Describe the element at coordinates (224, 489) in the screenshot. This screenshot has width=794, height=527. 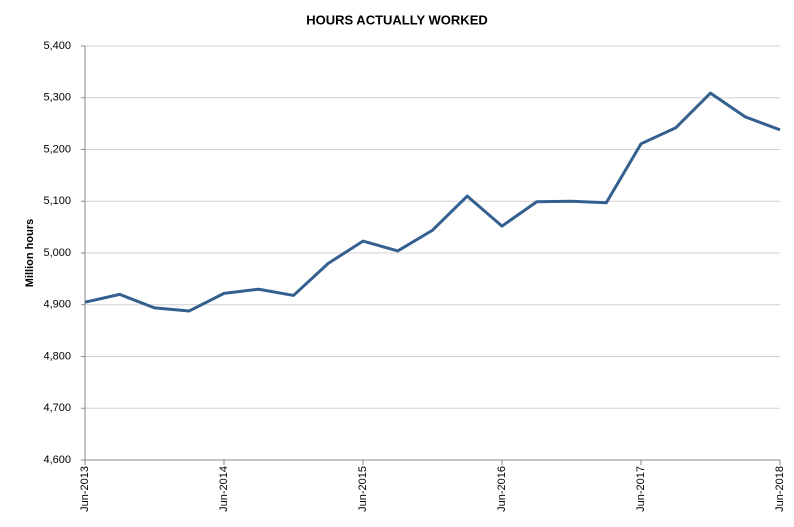
I see `x-tick-label: Jun-2014` at that location.